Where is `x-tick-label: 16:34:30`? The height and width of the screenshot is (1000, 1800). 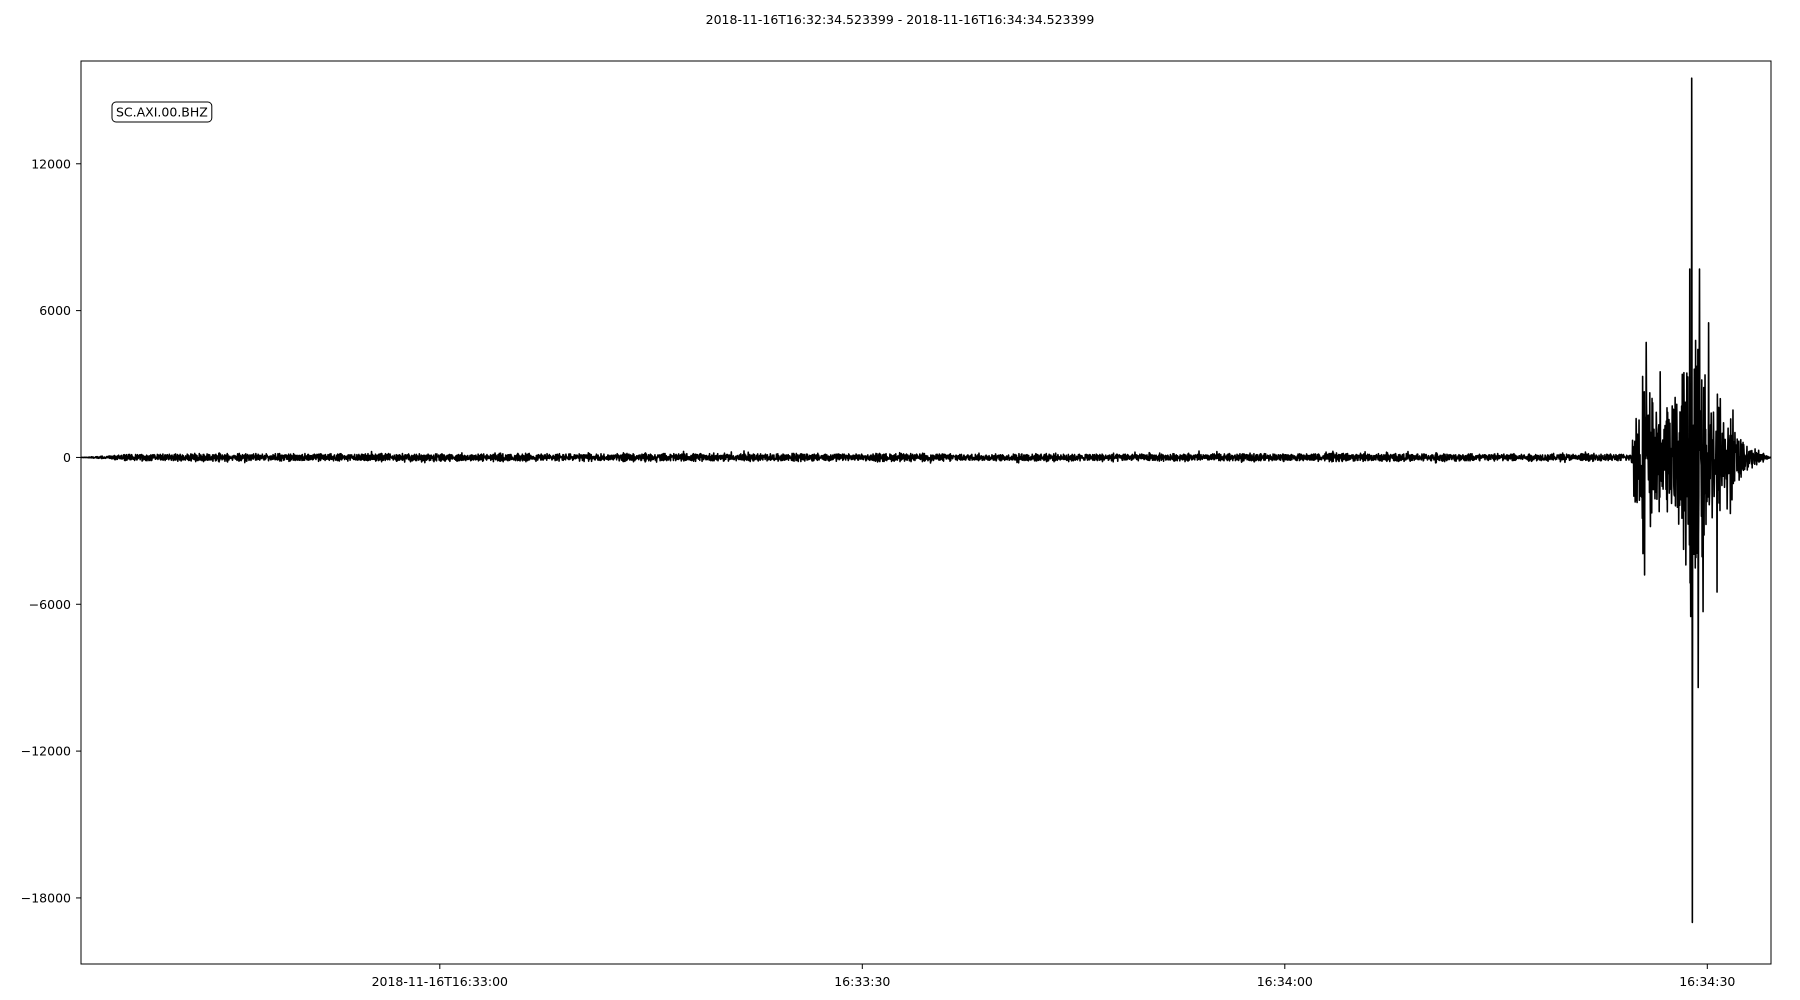 x-tick-label: 16:34:30 is located at coordinates (1707, 981).